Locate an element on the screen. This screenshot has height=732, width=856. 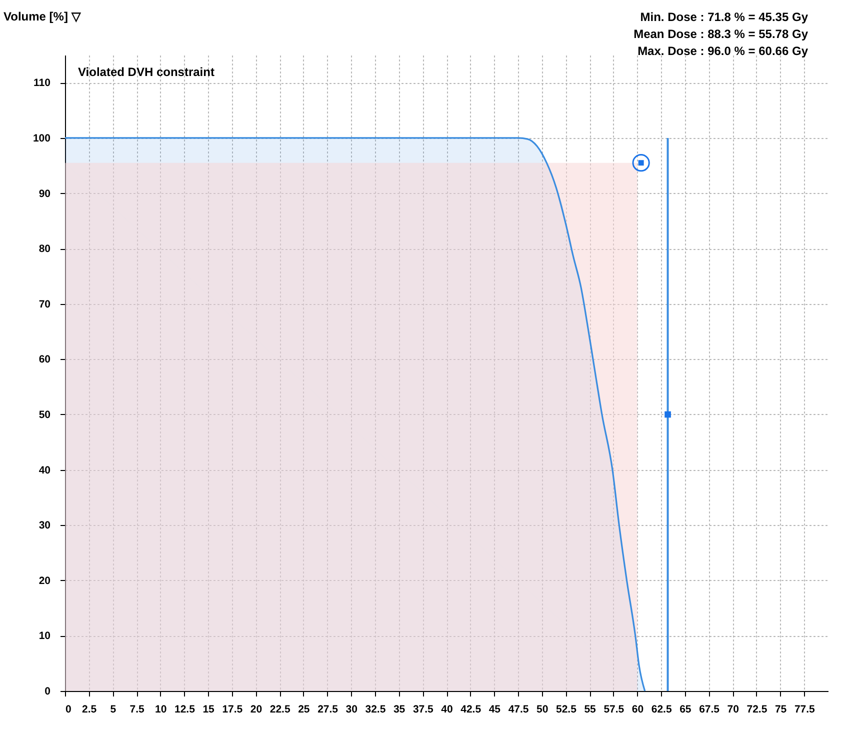
x-tick-label: 17.5 is located at coordinates (232, 710).